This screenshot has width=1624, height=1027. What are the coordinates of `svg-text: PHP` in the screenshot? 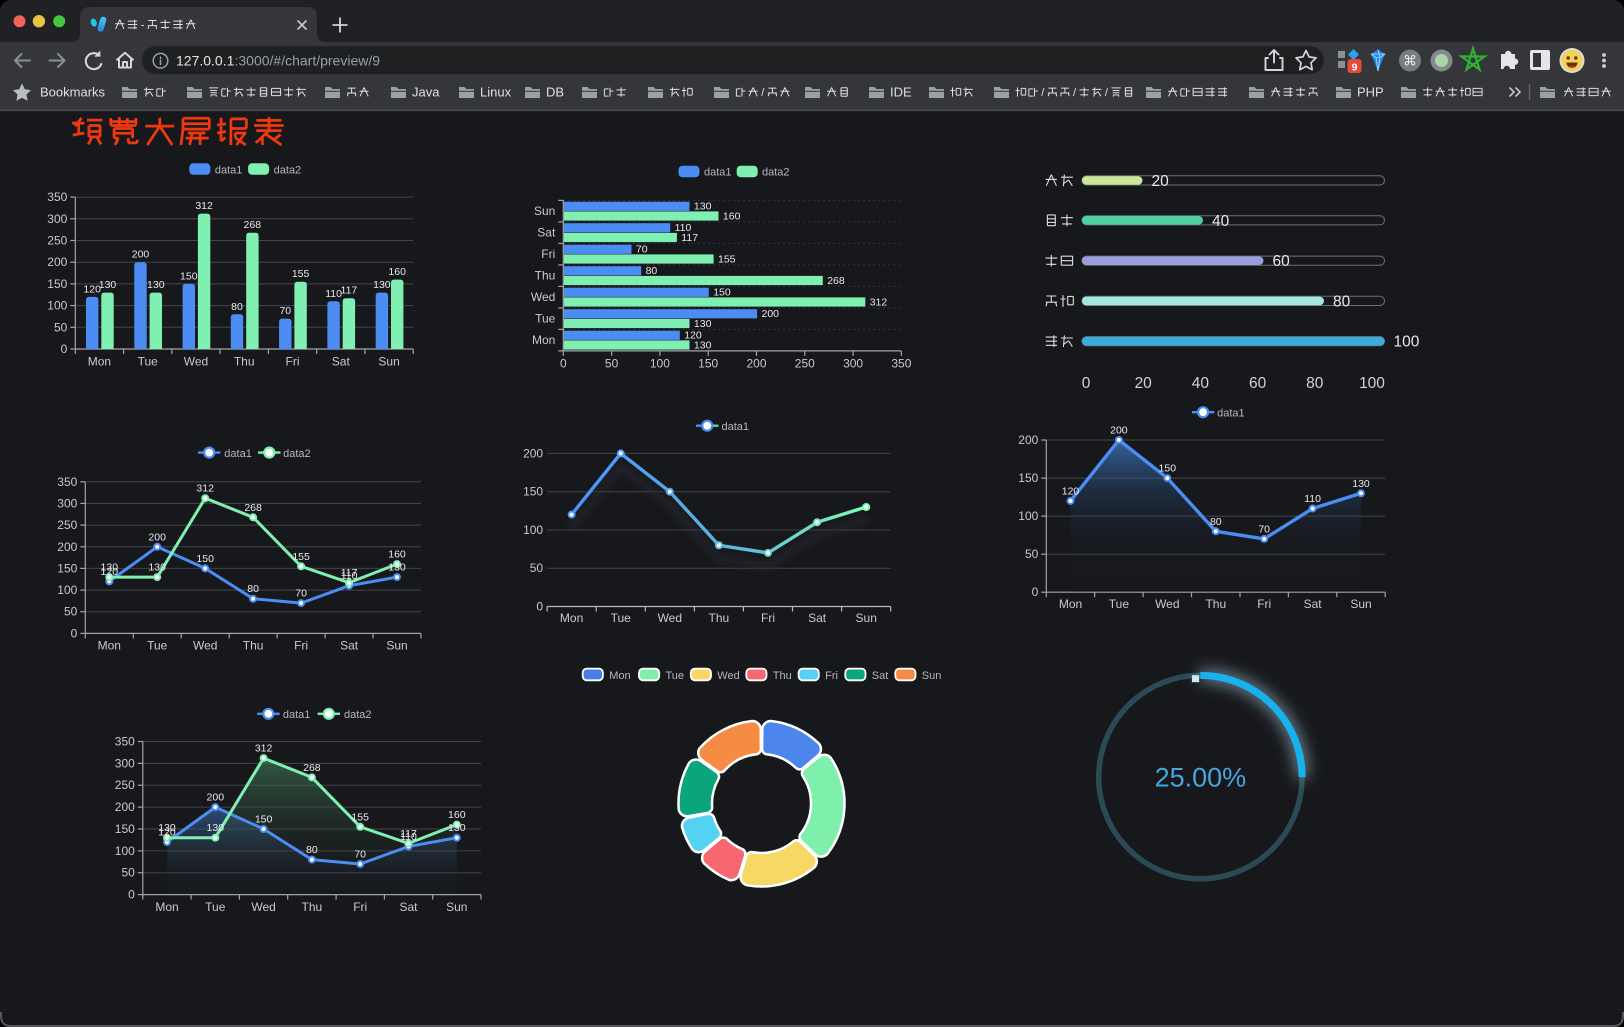 It's located at (1370, 92).